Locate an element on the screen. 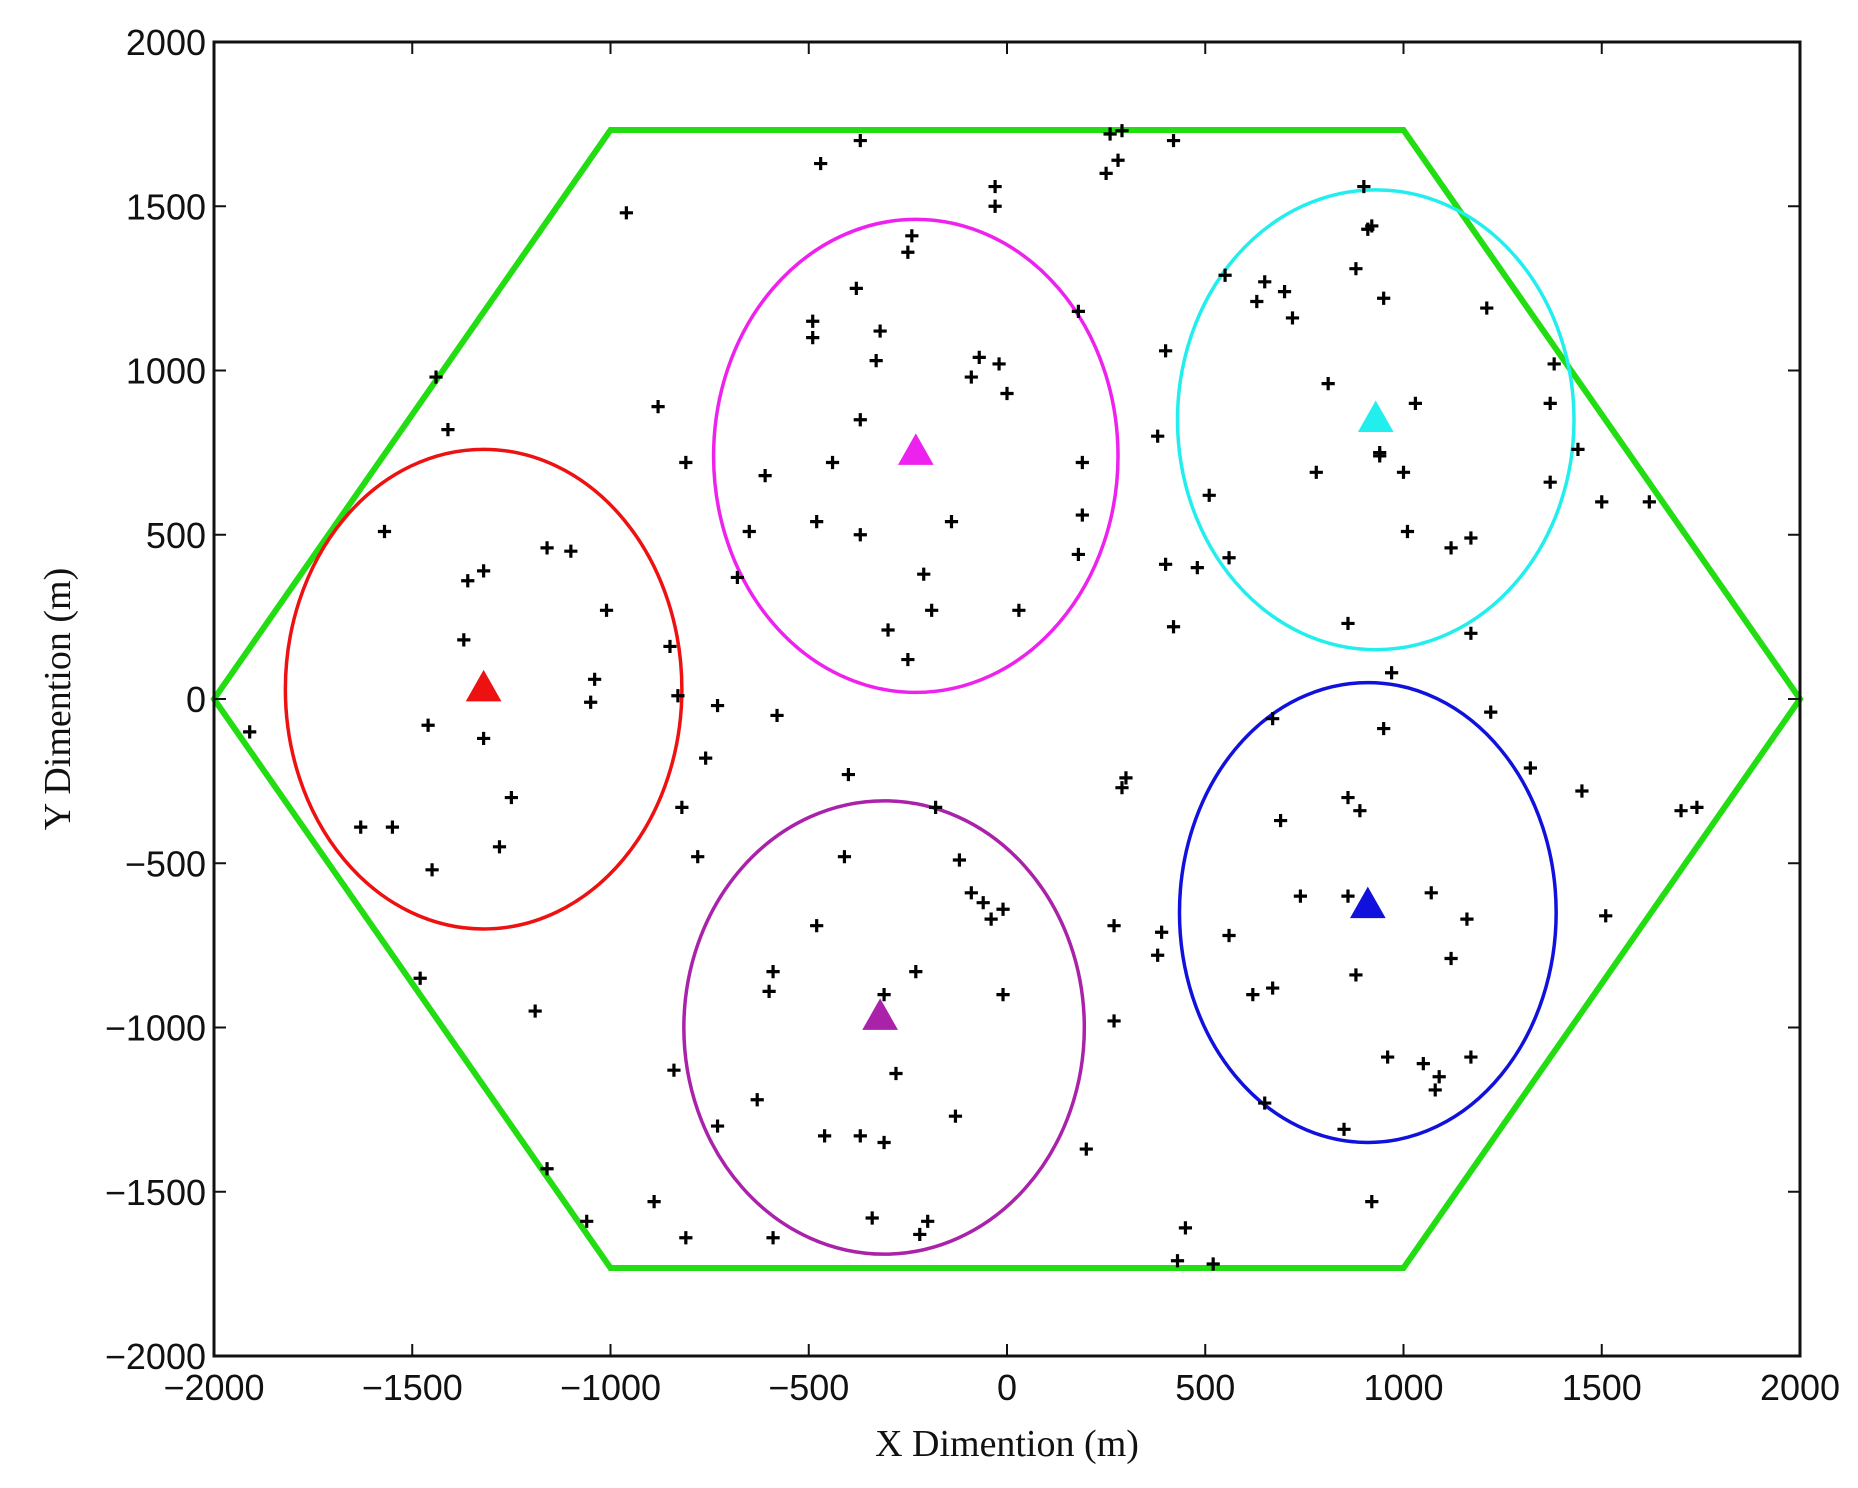  y-tick-label: 2000 is located at coordinates (166, 42).